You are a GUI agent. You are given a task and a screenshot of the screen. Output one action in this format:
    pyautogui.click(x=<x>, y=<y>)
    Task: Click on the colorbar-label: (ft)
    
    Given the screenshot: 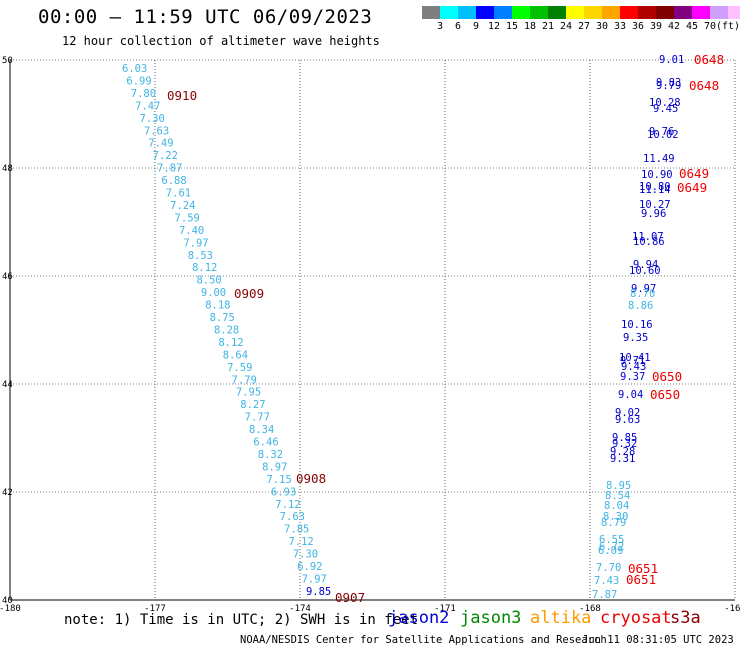 What is the action you would take?
    pyautogui.click(x=727, y=26)
    